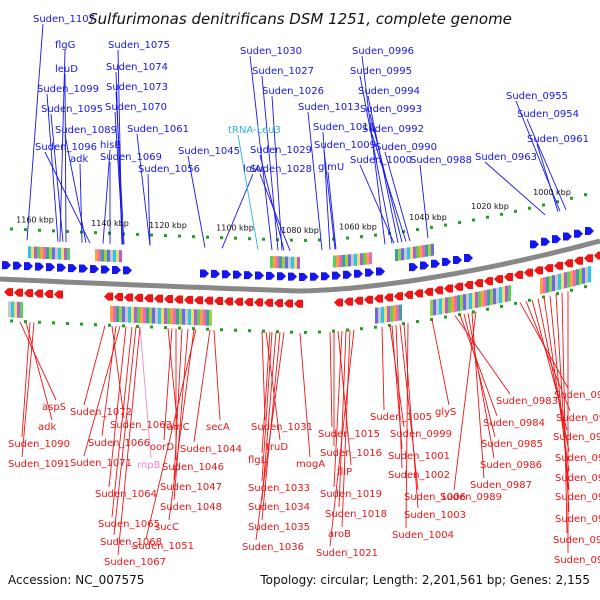 This screenshot has width=600, height=600. Describe the element at coordinates (110, 145) in the screenshot. I see `top-gene-label: hisB` at that location.